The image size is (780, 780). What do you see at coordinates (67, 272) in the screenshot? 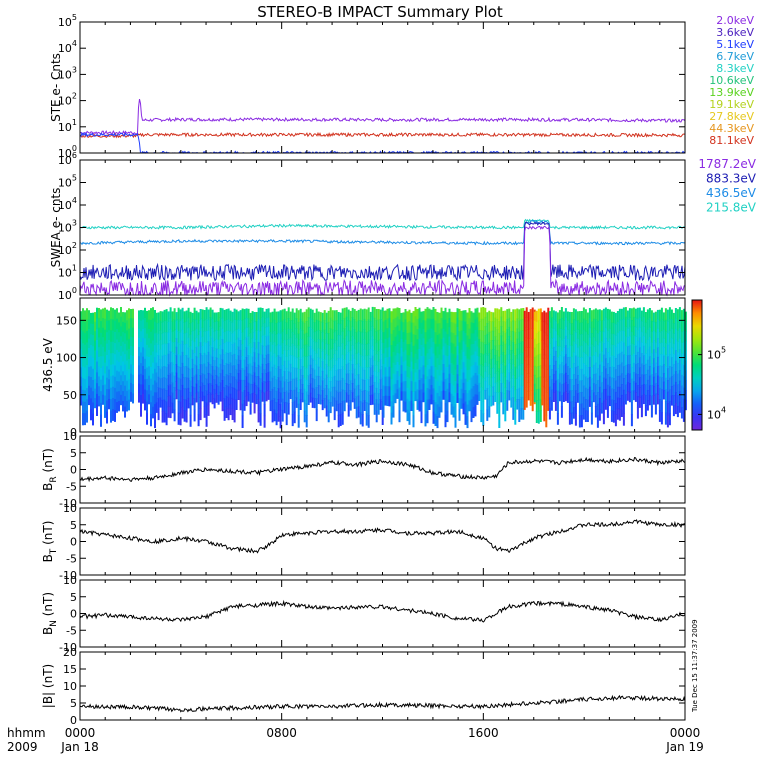
I see `y-tick-label: 10¹` at bounding box center [67, 272].